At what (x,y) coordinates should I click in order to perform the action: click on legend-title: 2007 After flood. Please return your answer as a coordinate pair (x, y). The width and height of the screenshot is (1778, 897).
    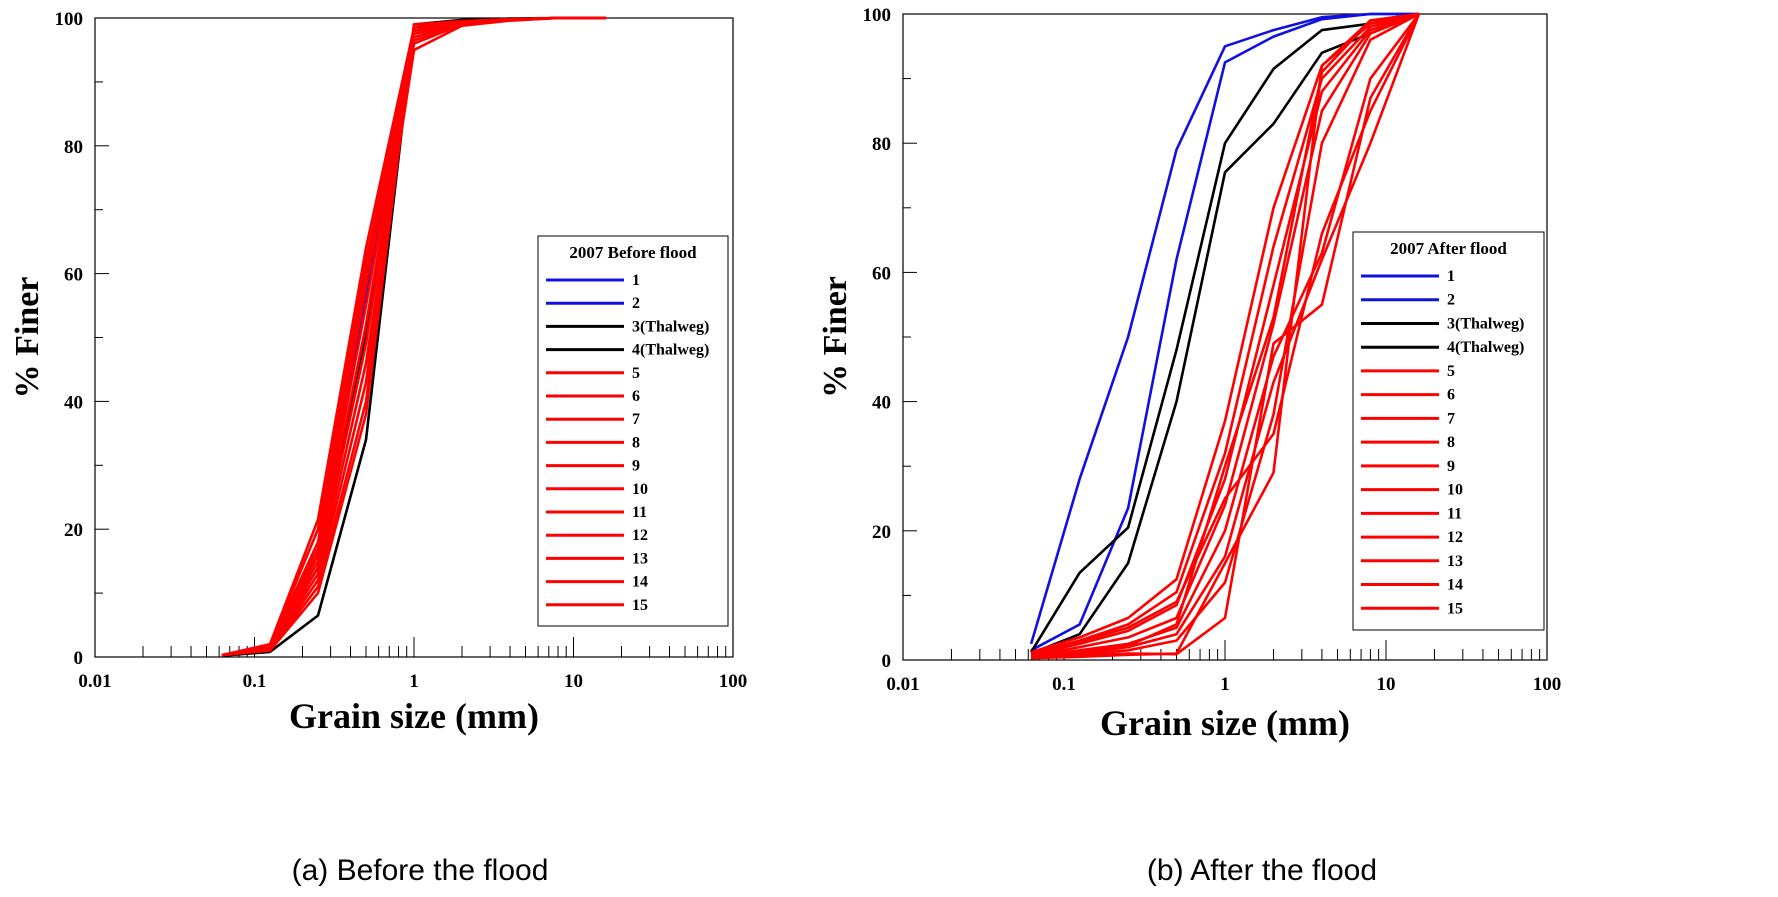
    Looking at the image, I should click on (1448, 248).